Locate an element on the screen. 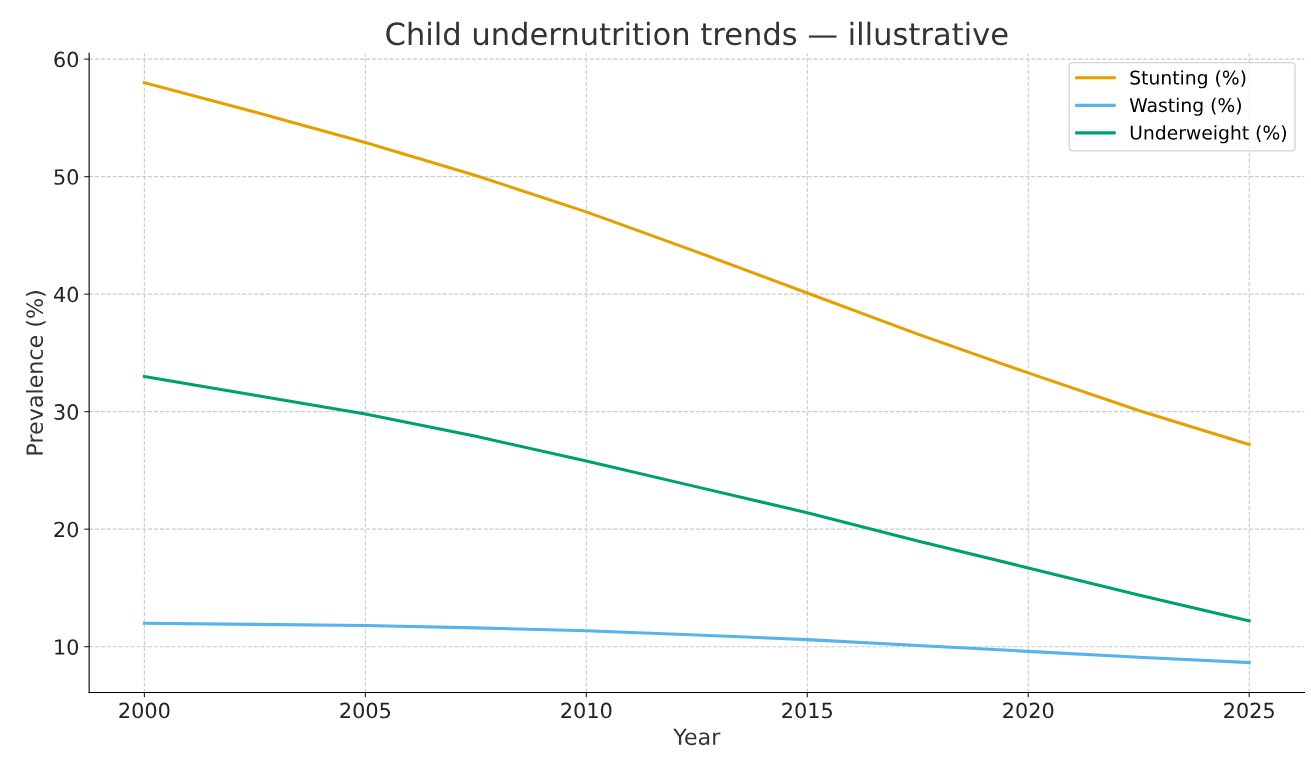 This screenshot has width=1311, height=761. x-tick-label: 2010 is located at coordinates (586, 710).